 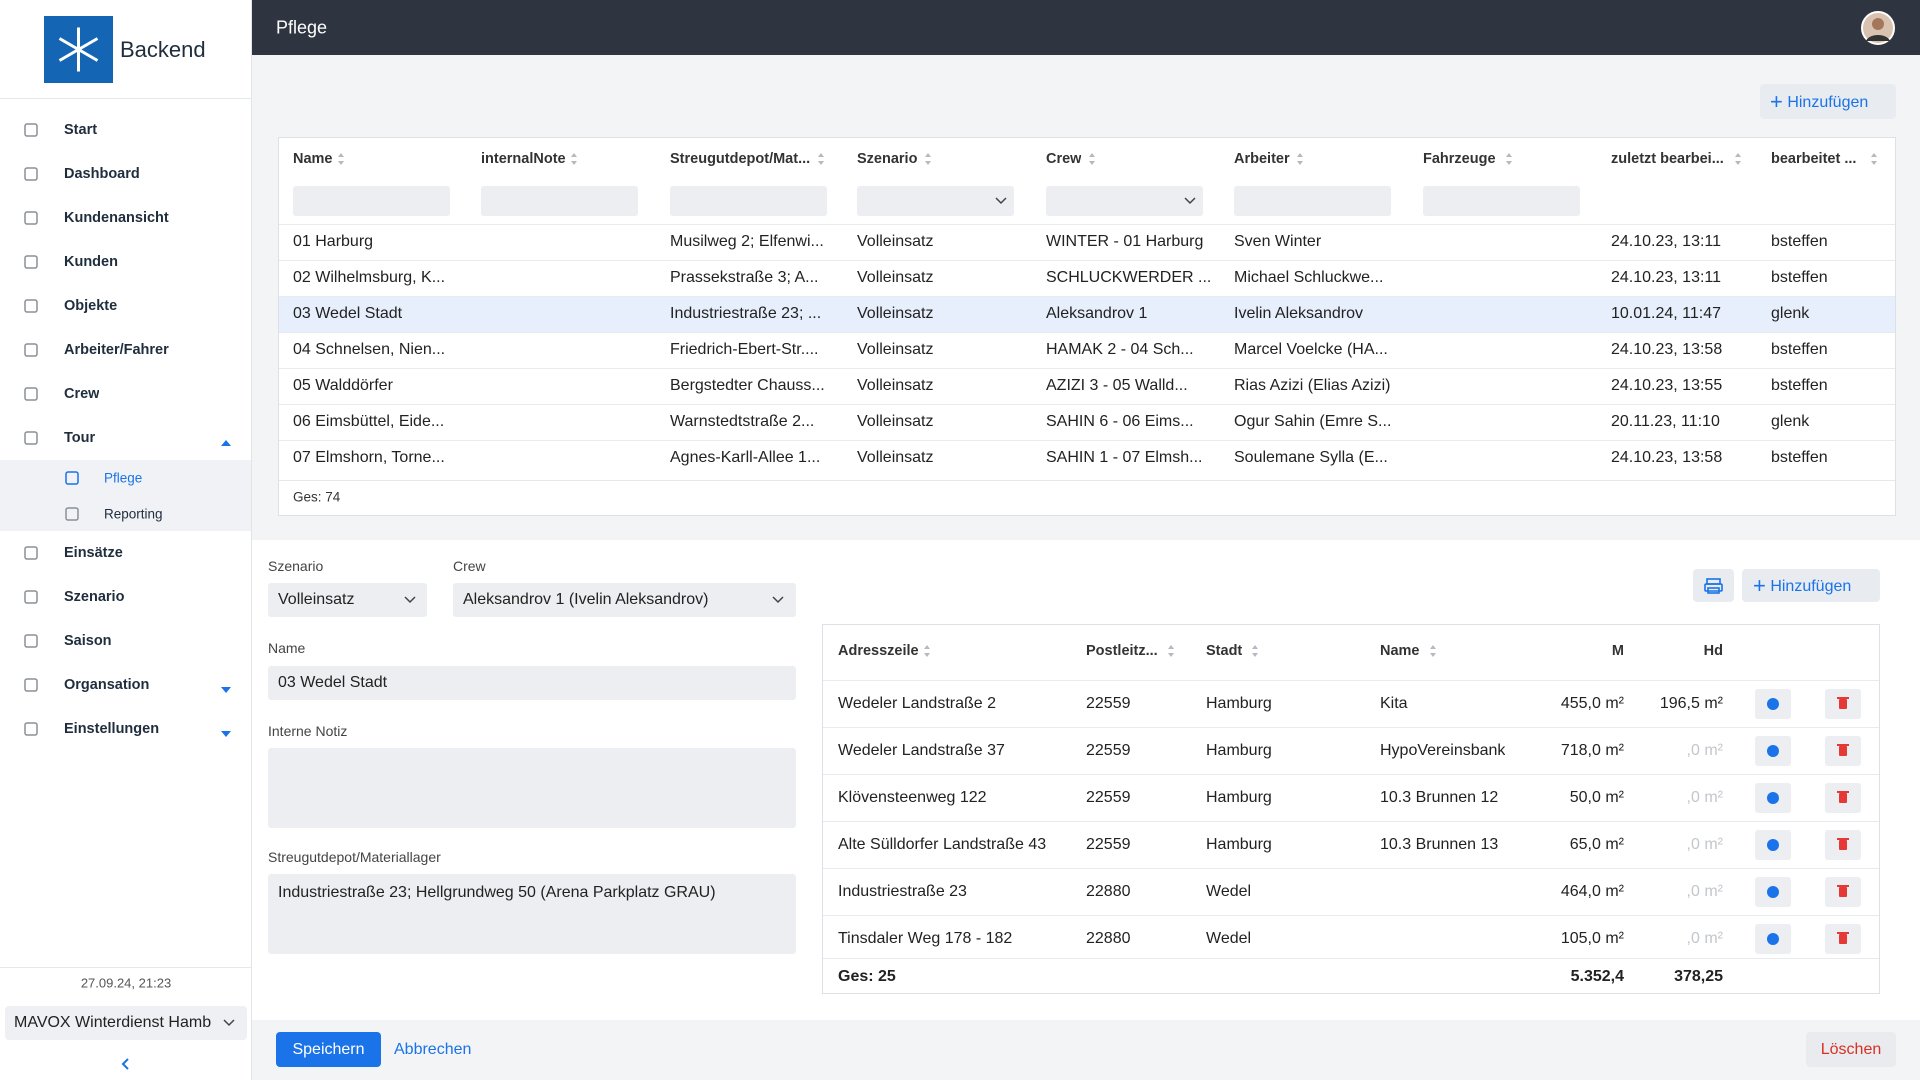 What do you see at coordinates (1713, 585) in the screenshot?
I see `print-button` at bounding box center [1713, 585].